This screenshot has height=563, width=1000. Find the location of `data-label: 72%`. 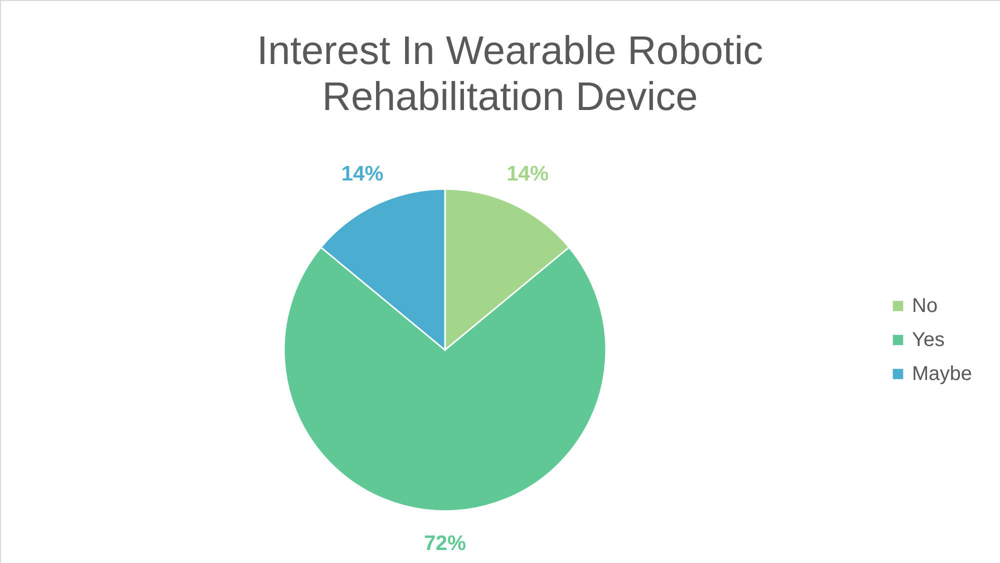

data-label: 72% is located at coordinates (445, 543).